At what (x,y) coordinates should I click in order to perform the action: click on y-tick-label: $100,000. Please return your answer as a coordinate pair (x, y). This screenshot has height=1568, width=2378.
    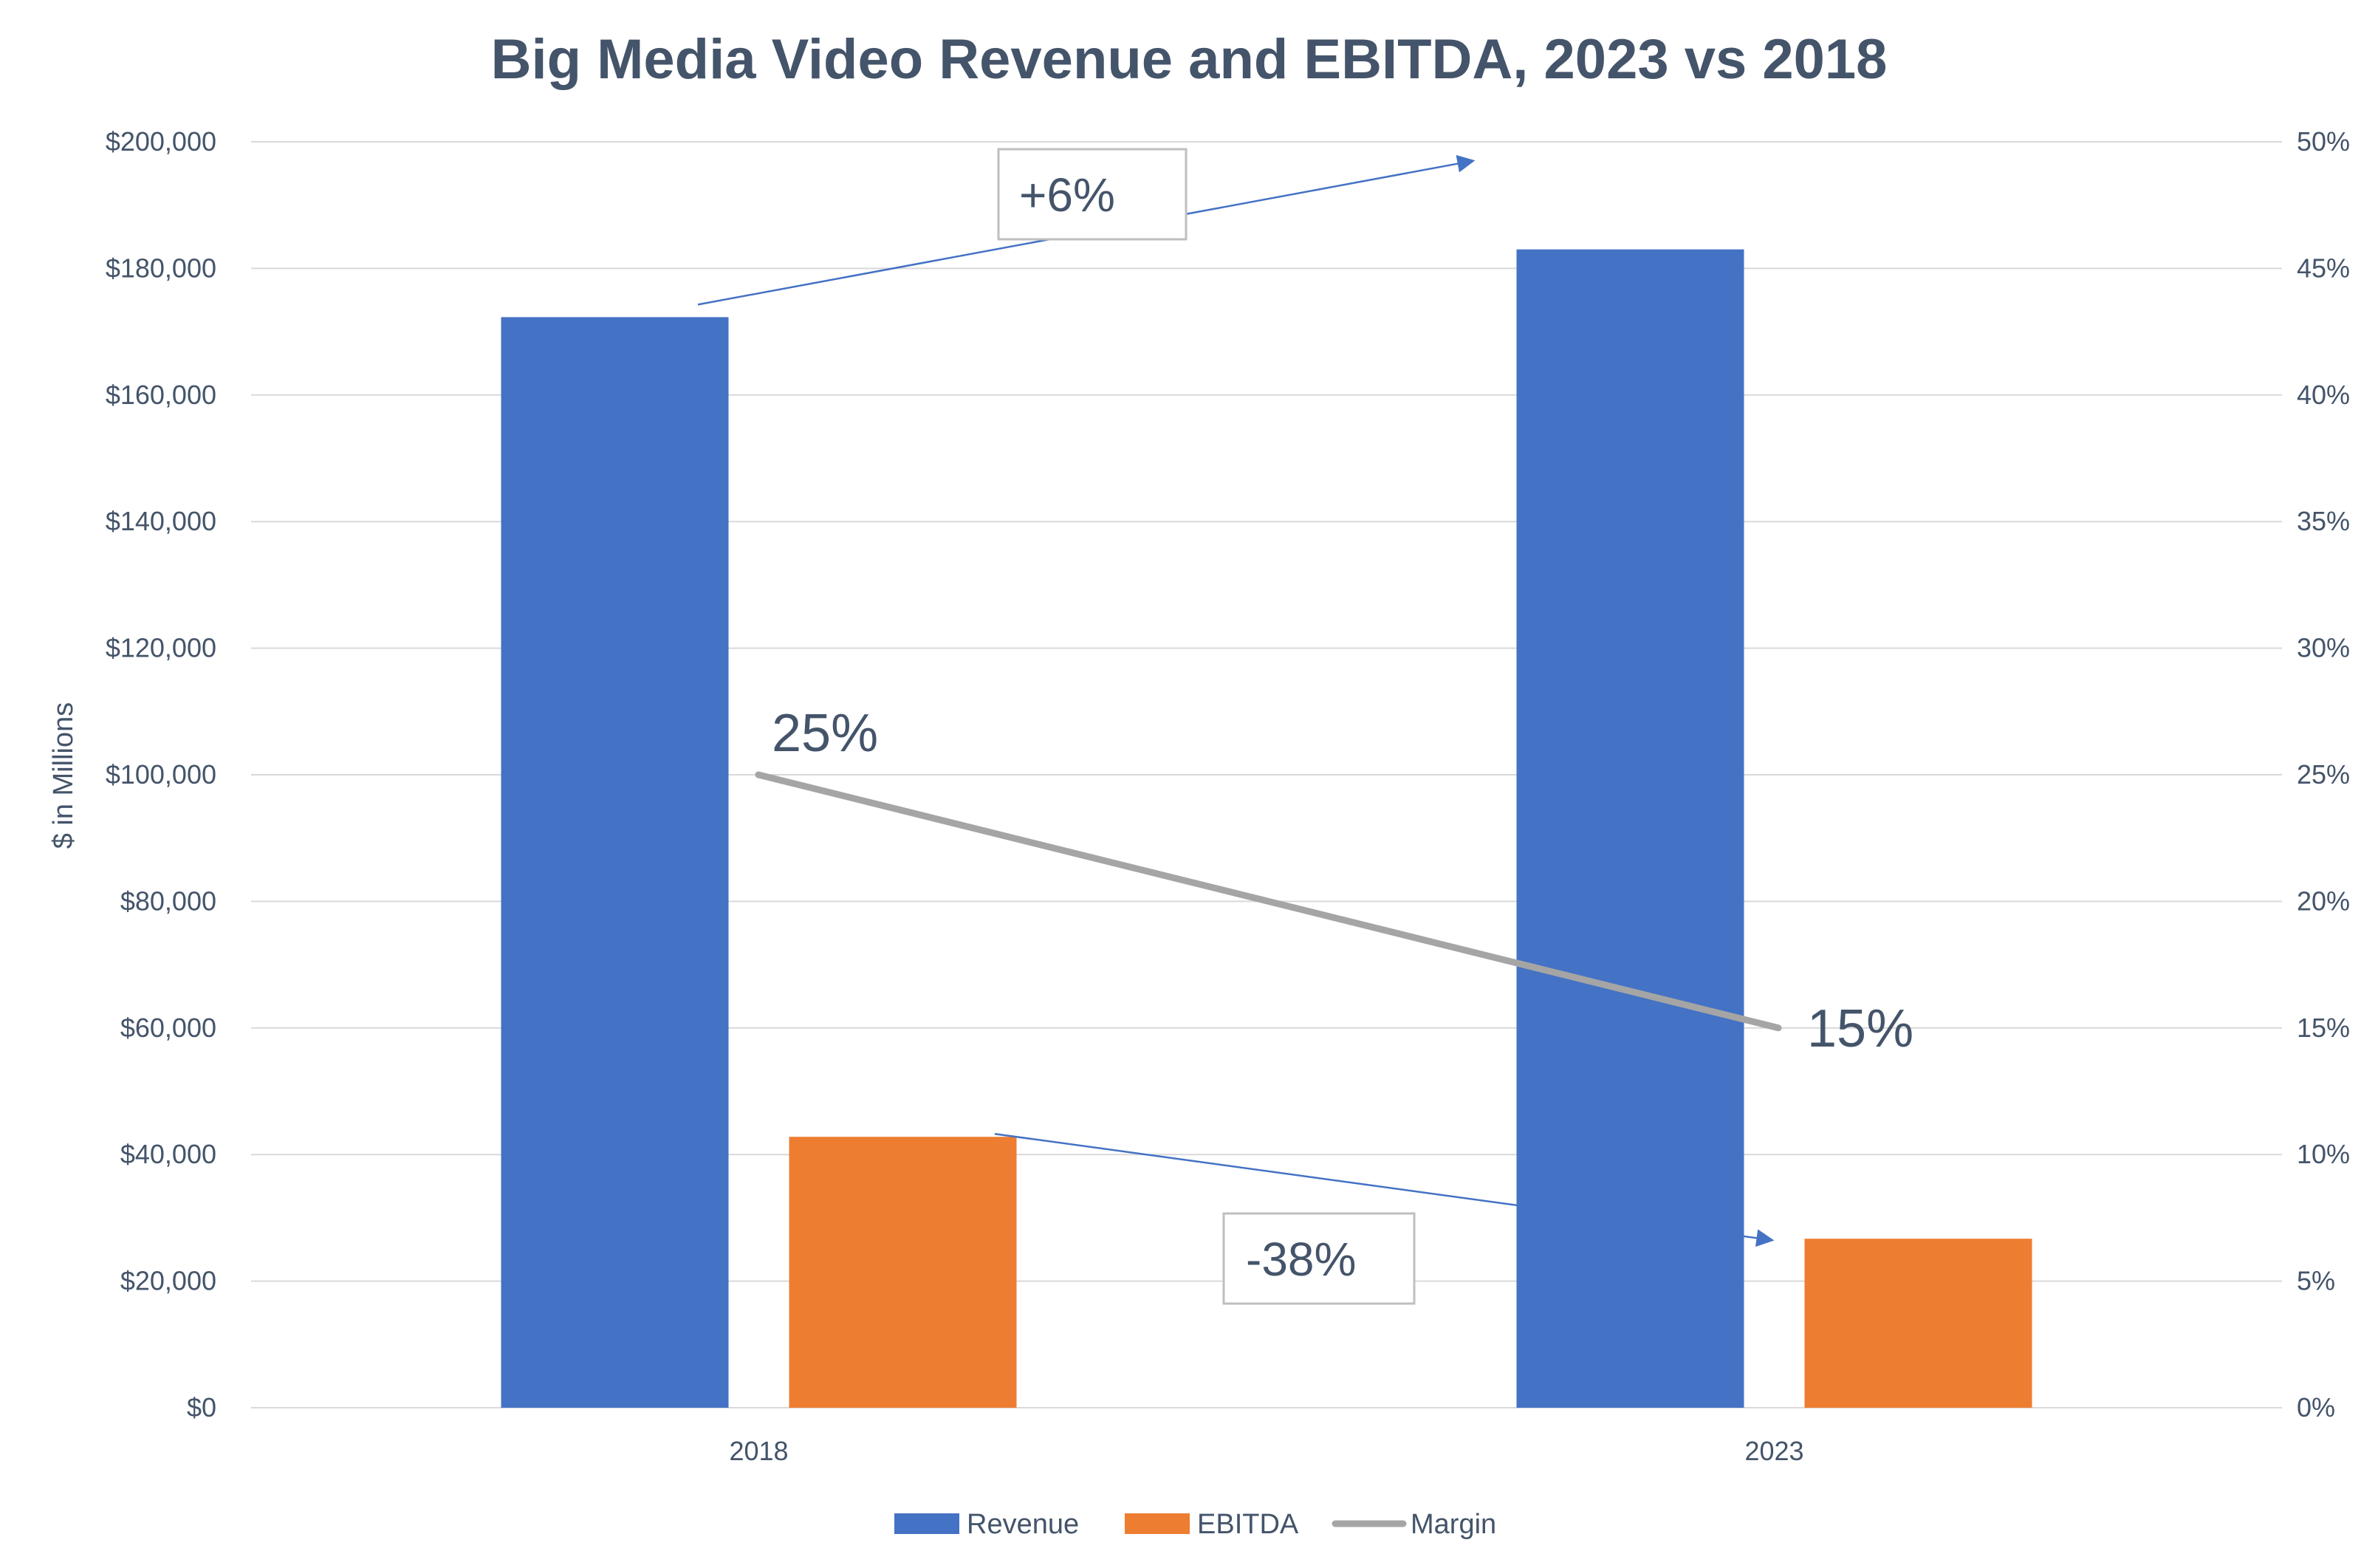
    Looking at the image, I should click on (161, 774).